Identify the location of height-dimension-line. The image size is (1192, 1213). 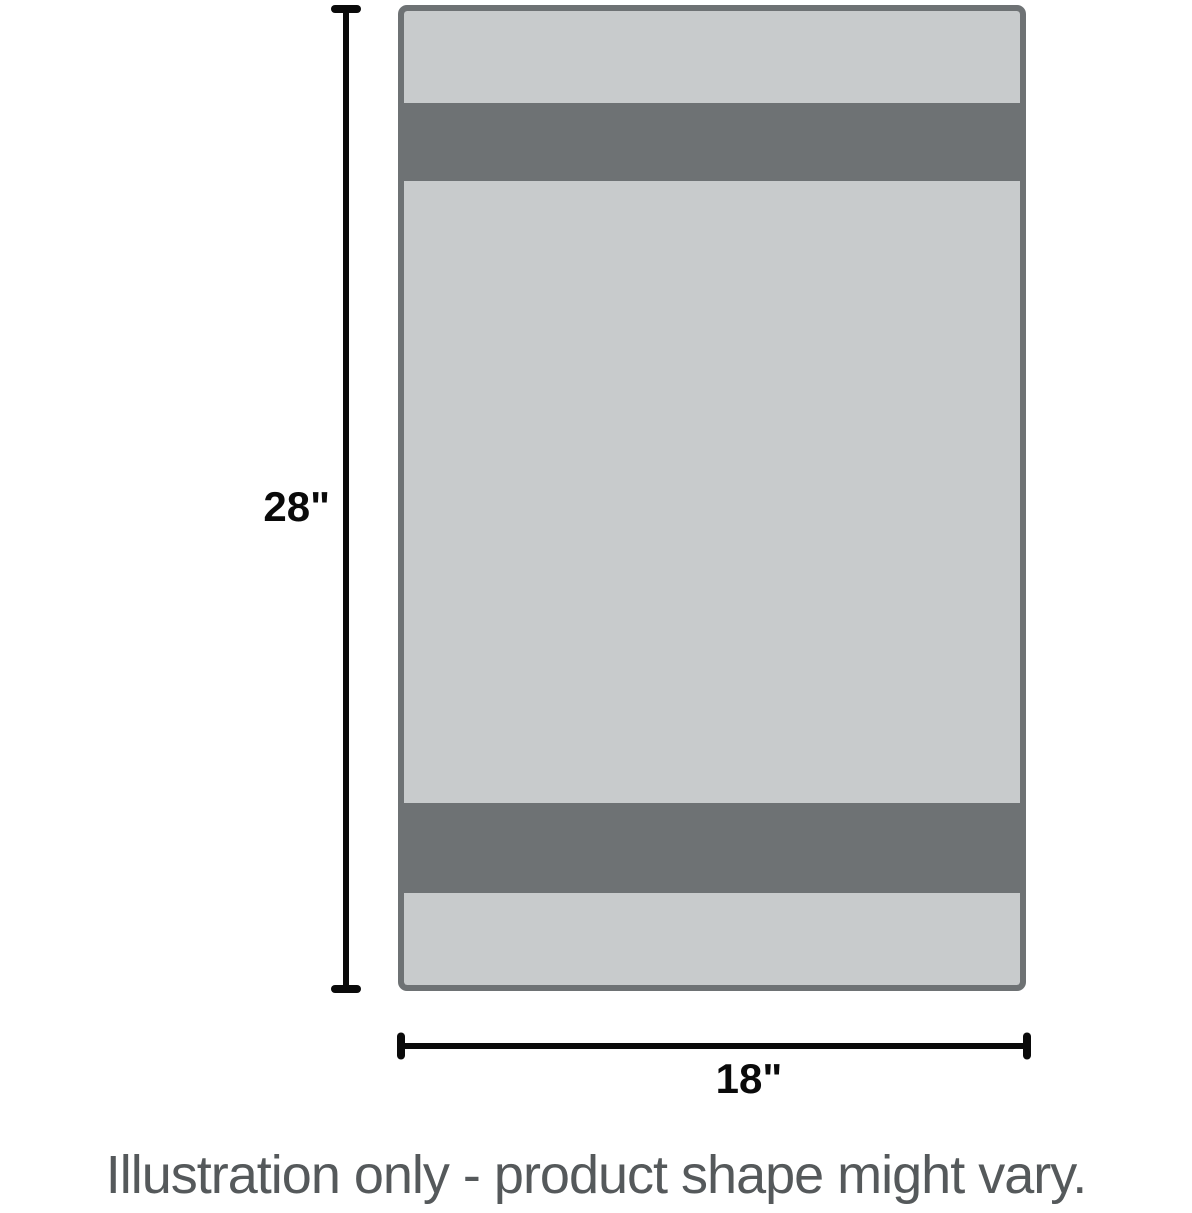
(346, 499).